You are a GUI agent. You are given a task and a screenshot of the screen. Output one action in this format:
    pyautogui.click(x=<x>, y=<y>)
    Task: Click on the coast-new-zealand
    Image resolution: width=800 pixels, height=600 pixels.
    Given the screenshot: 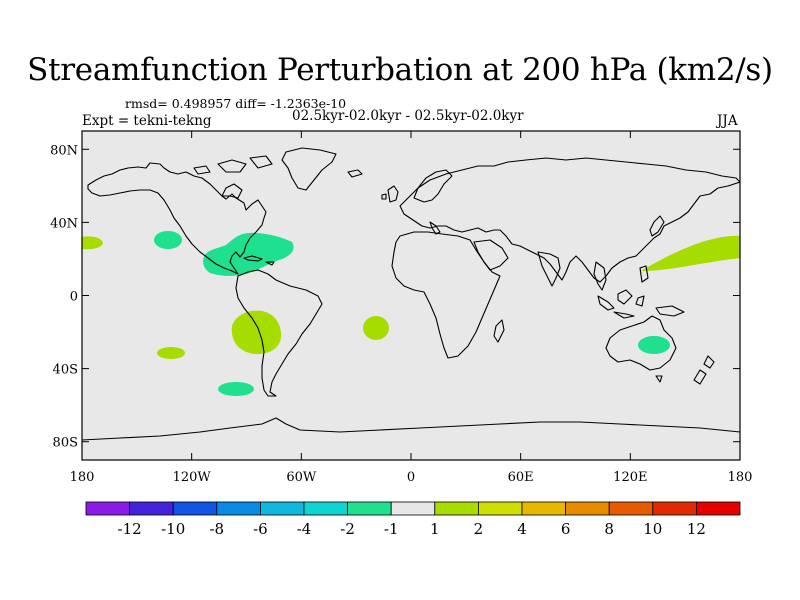 What is the action you would take?
    pyautogui.click(x=704, y=370)
    